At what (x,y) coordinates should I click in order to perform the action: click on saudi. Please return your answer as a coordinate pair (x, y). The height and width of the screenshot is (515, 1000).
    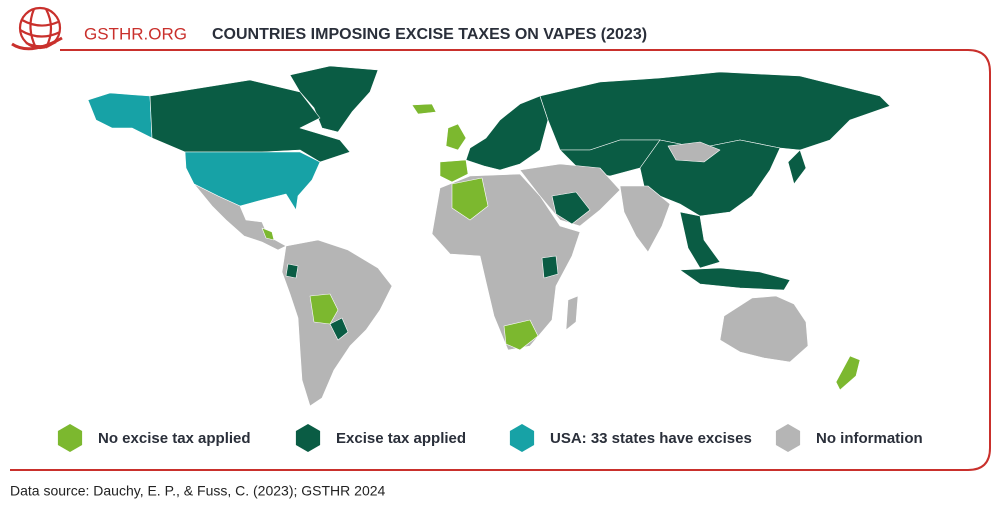
    Looking at the image, I should click on (571, 208).